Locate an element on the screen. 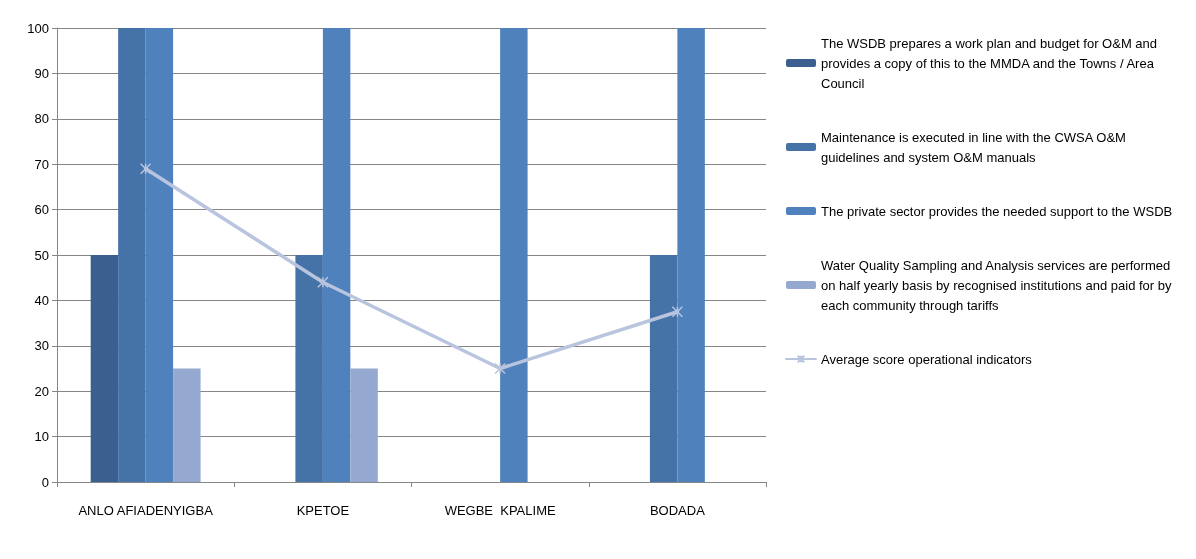  y-tick-label: 100 is located at coordinates (38, 28).